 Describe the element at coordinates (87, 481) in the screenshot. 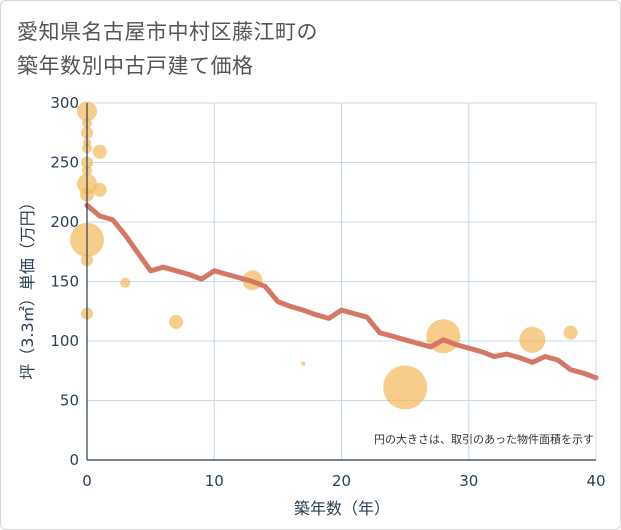

I see `x-tick-label: 0` at that location.